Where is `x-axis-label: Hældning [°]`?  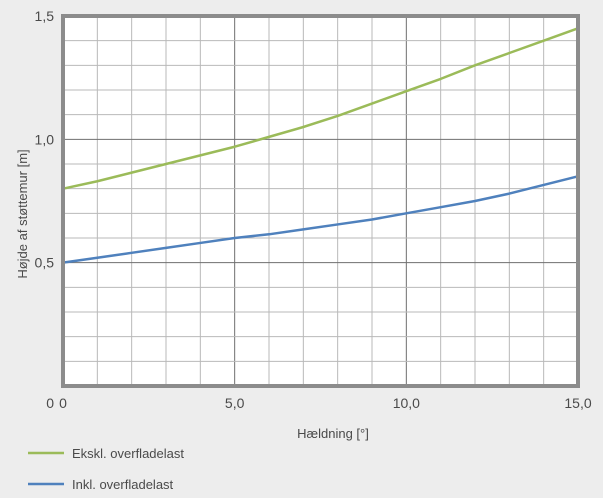
x-axis-label: Hældning [°] is located at coordinates (333, 433).